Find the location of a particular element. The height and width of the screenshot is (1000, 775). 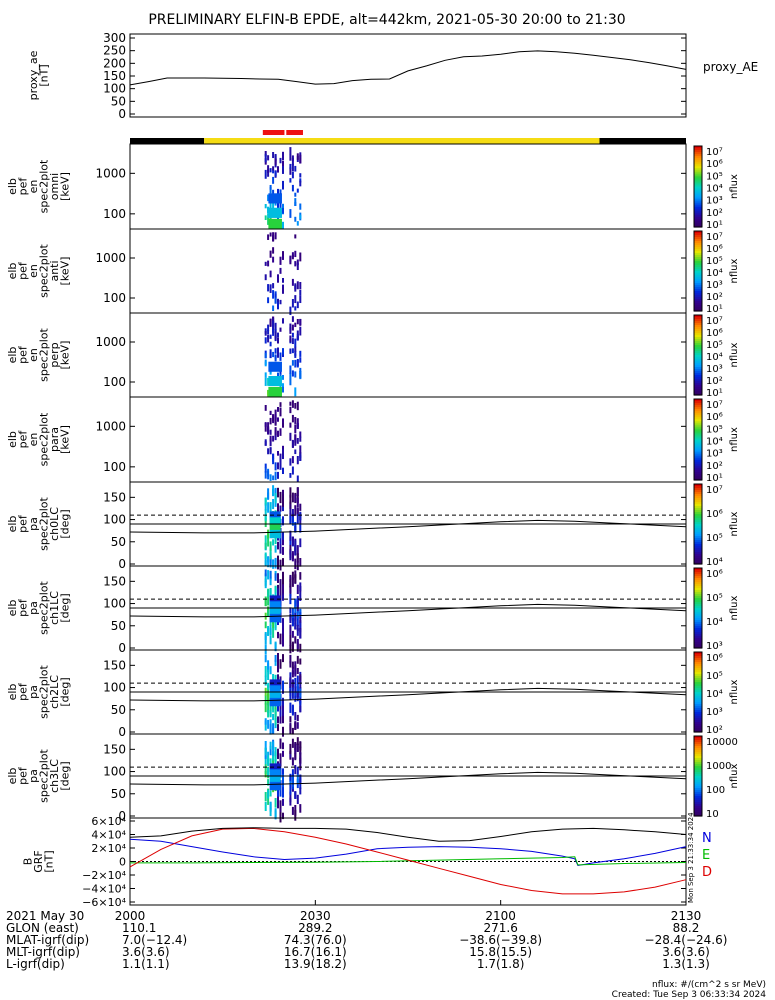

pa-spec2plot-ch0LC-ytick-label: 50 is located at coordinates (118, 542).